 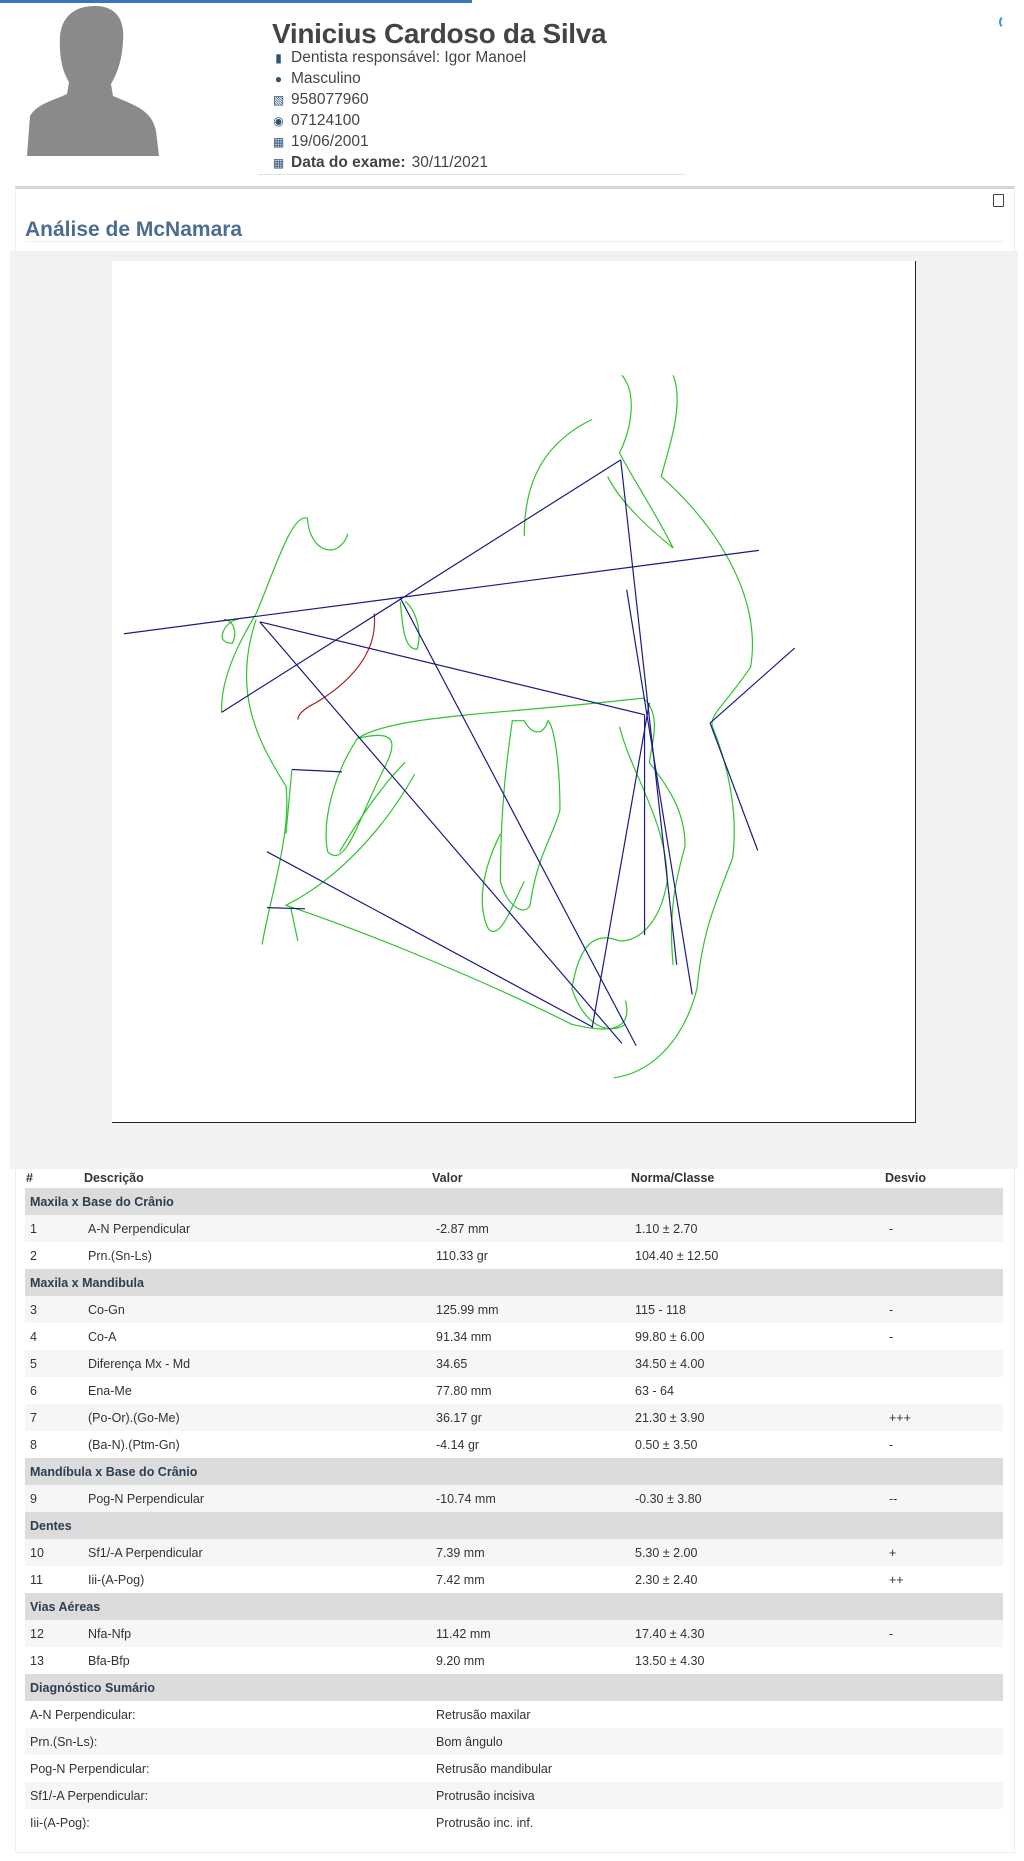 I want to click on summary-row: Iii-(A-Pog): Protrusão inc. inf., so click(x=514, y=1822).